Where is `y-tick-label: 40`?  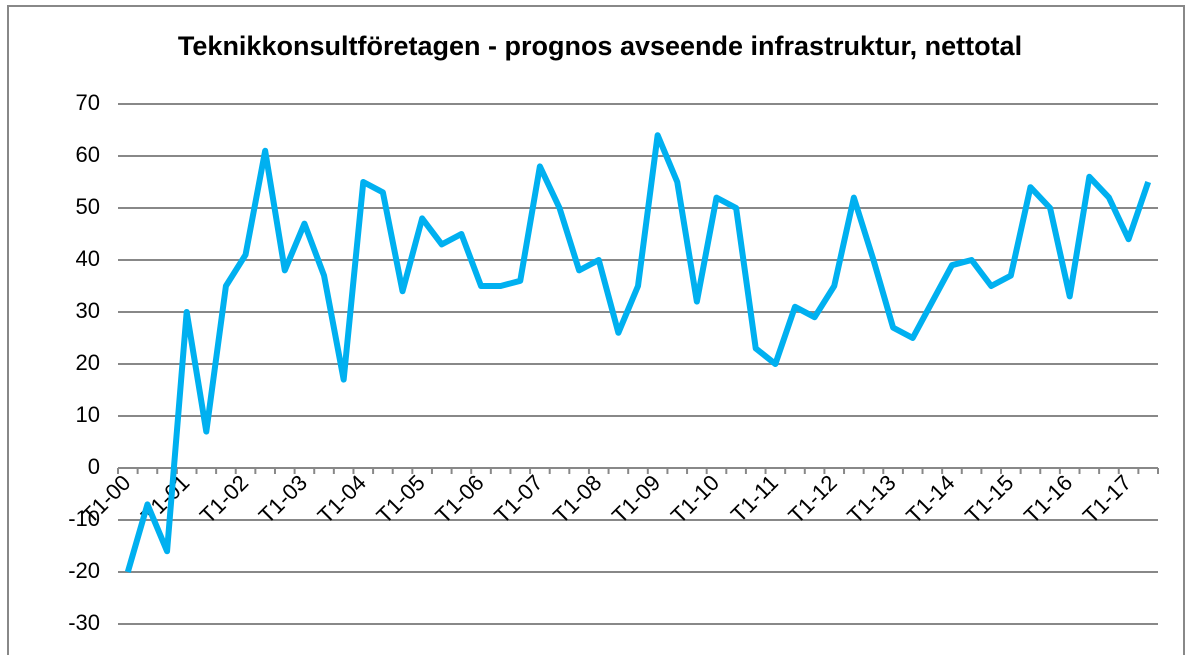 y-tick-label: 40 is located at coordinates (88, 258).